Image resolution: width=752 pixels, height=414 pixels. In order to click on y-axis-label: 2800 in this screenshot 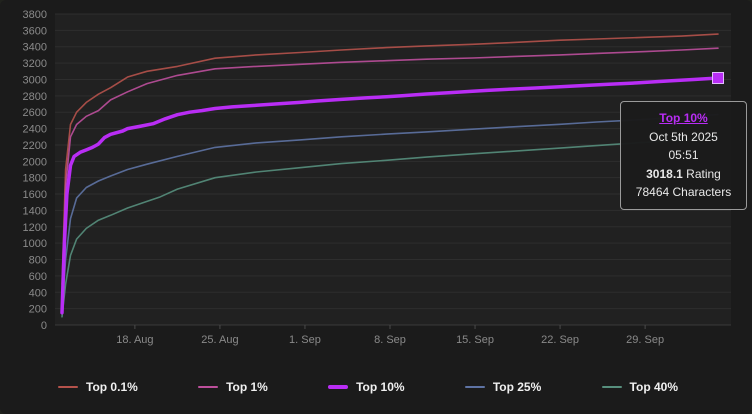, I will do `click(35, 97)`.